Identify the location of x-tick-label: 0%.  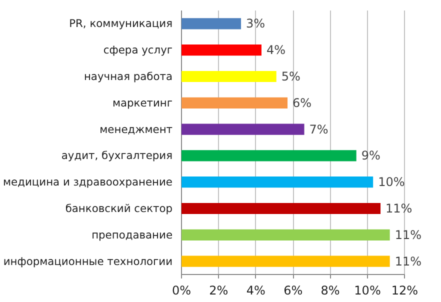
(182, 291).